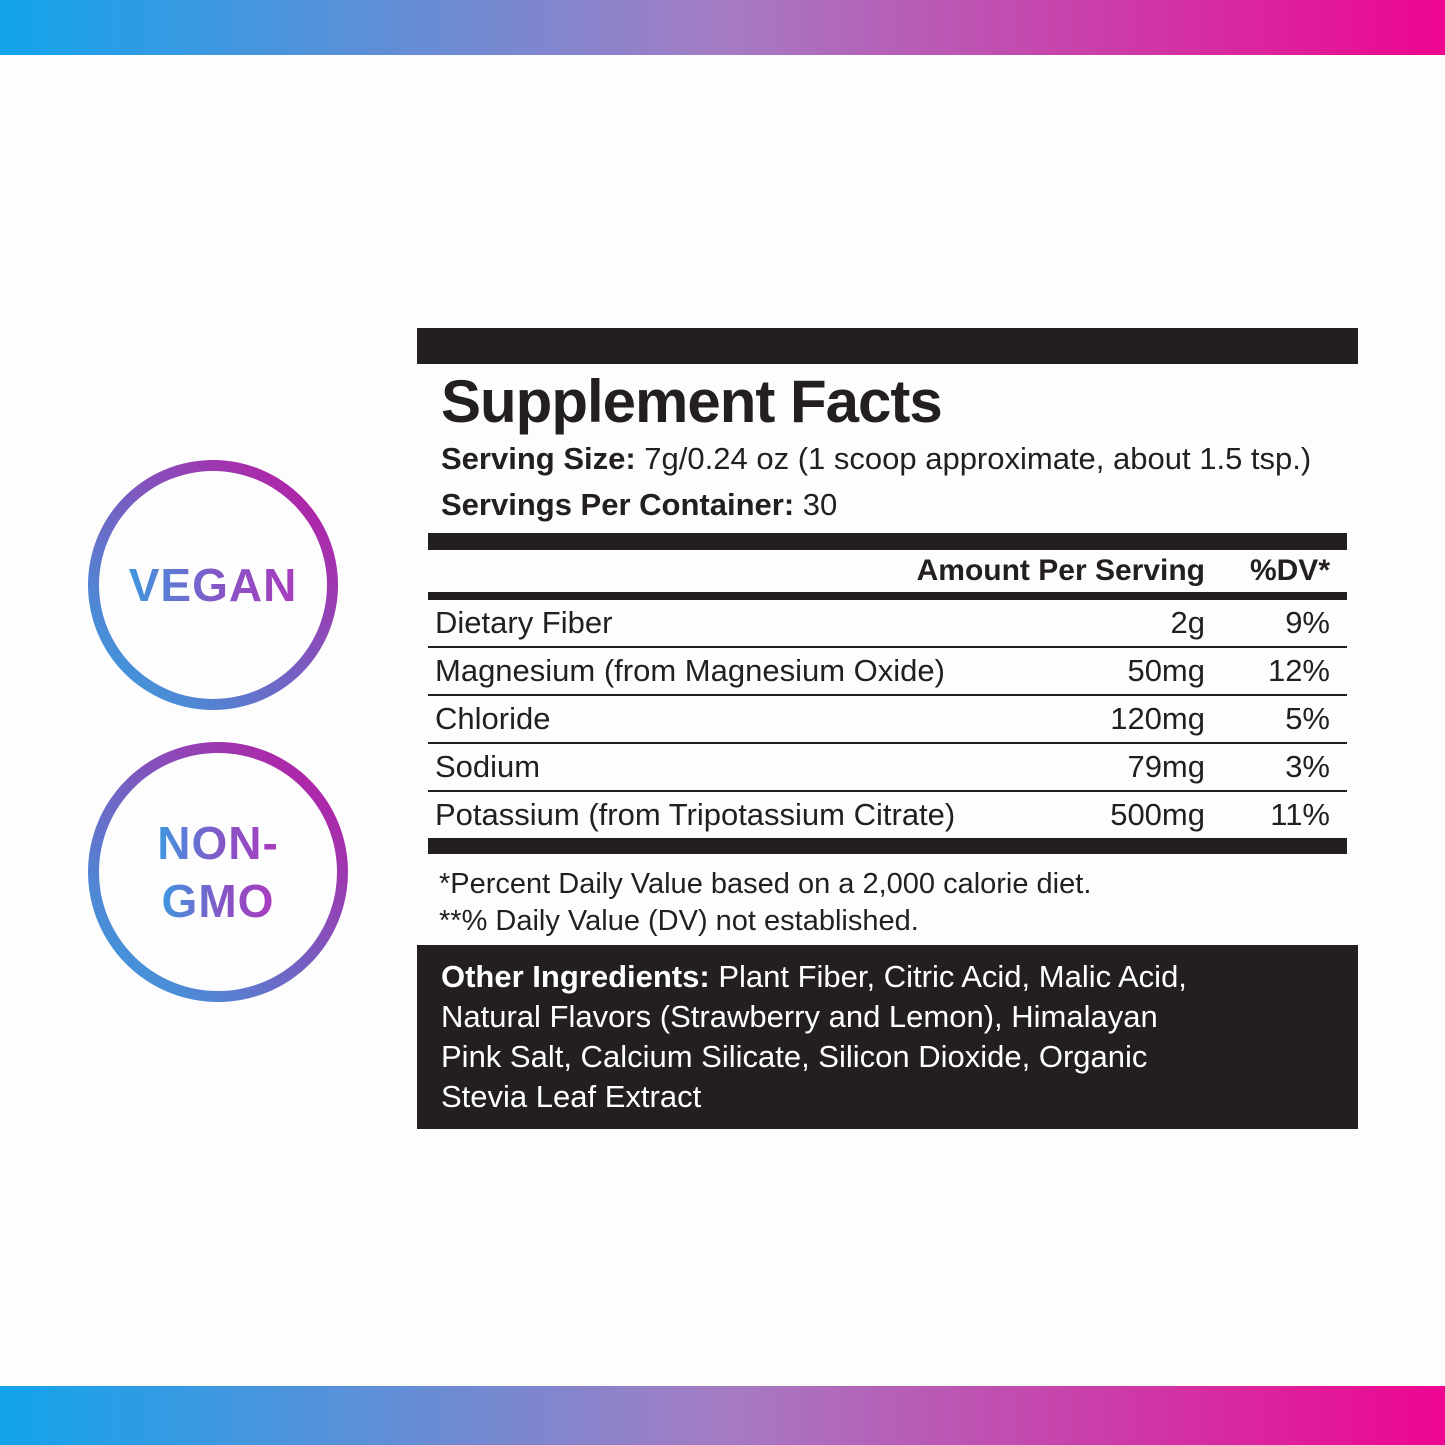  I want to click on nutrient-dv: 5%, so click(1307, 718).